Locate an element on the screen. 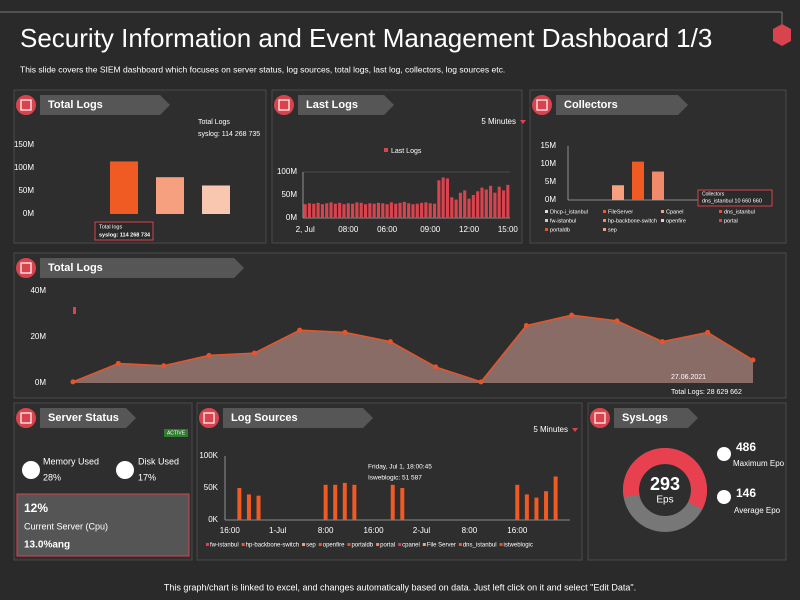 The image size is (800, 600). legend-label: fw-istanbul is located at coordinates (563, 221).